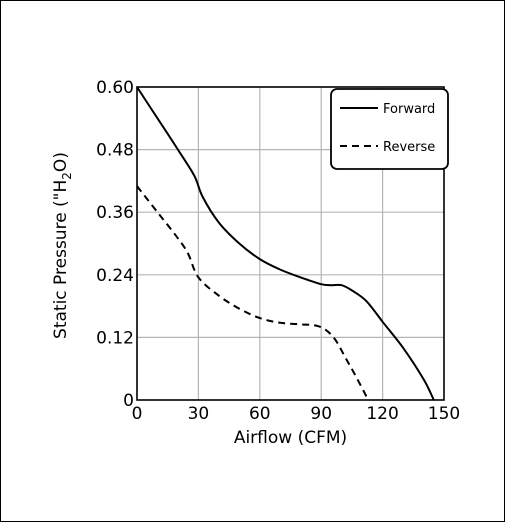  What do you see at coordinates (444, 414) in the screenshot?
I see `x-tick-label: 150` at bounding box center [444, 414].